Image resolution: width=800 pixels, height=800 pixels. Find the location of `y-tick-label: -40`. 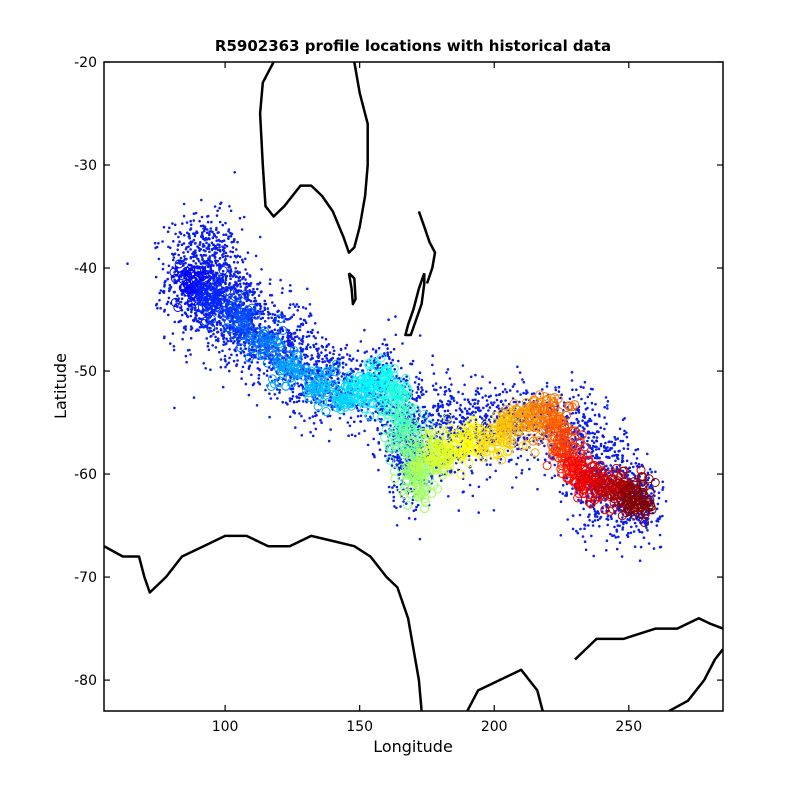

y-tick-label: -40 is located at coordinates (85, 269).